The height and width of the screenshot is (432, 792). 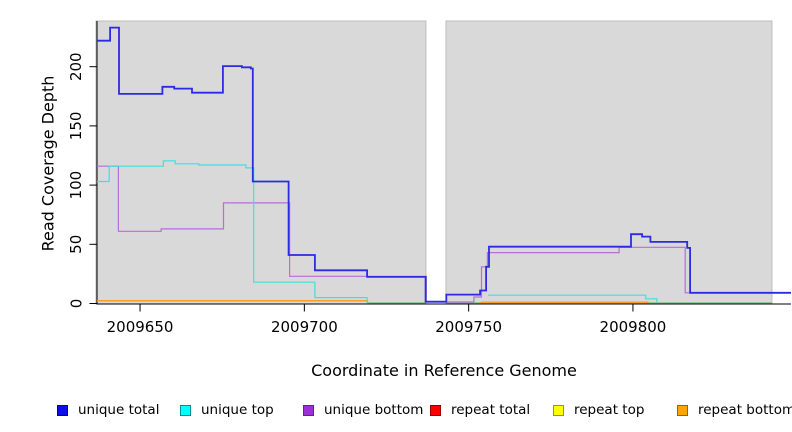 I want to click on y-tick-label: 50, so click(x=76, y=244).